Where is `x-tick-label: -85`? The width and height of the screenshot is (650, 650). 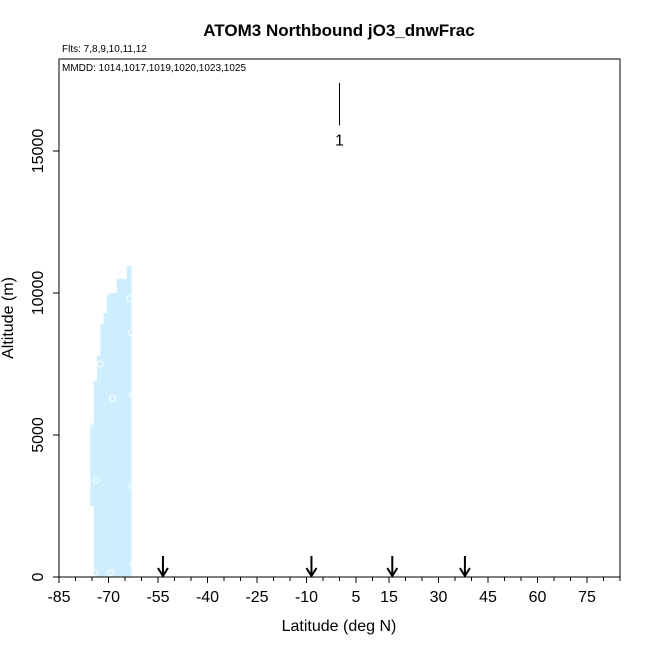
x-tick-label: -85 is located at coordinates (58, 597).